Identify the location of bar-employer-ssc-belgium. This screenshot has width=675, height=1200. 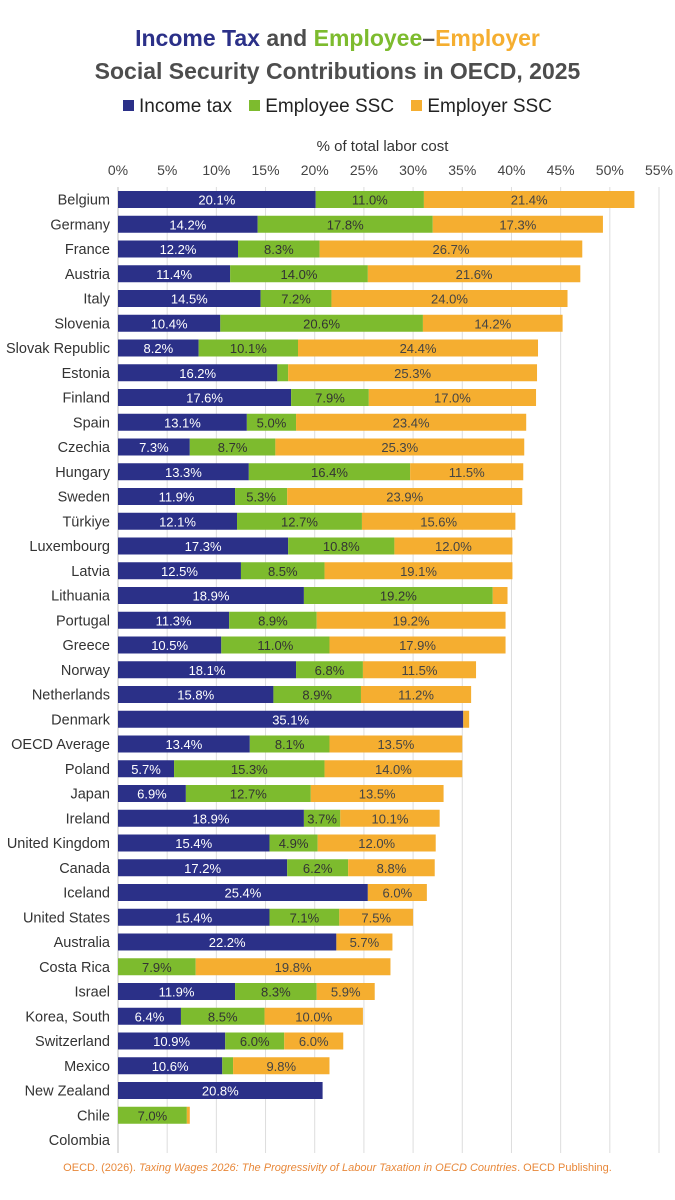
(529, 199).